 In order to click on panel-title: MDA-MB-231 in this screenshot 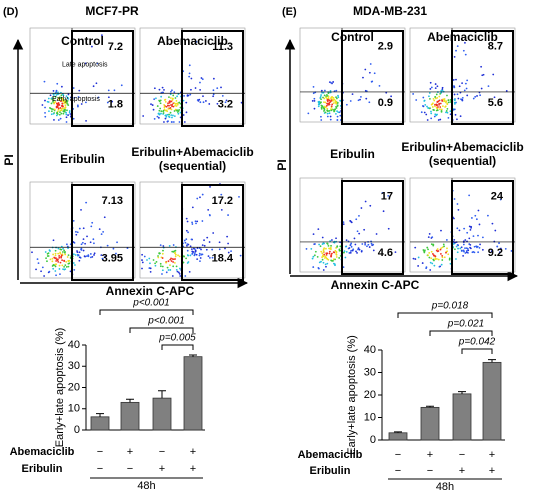, I will do `click(390, 11)`.